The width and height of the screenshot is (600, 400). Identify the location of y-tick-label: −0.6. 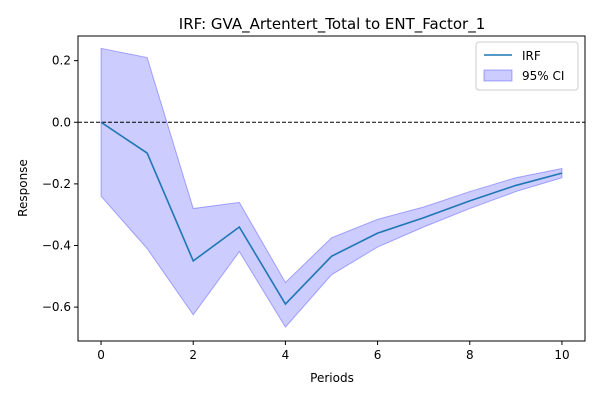
(56, 307).